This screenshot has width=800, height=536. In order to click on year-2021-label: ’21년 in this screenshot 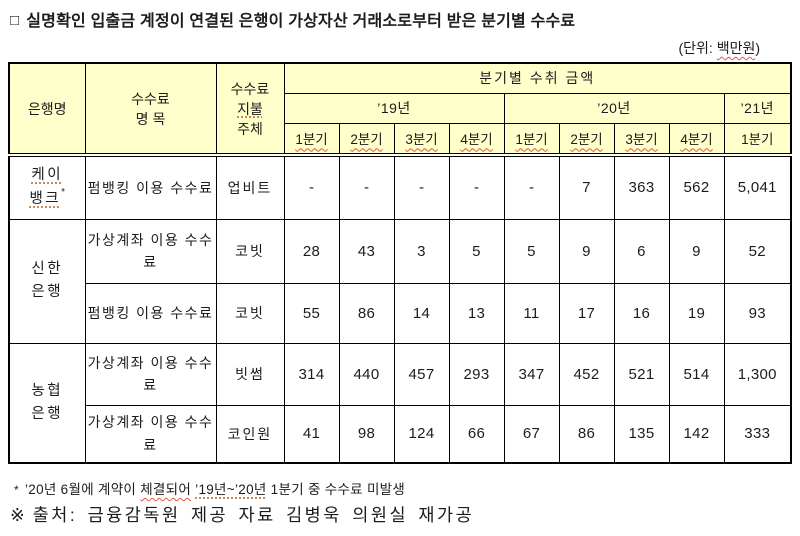, I will do `click(757, 108)`.